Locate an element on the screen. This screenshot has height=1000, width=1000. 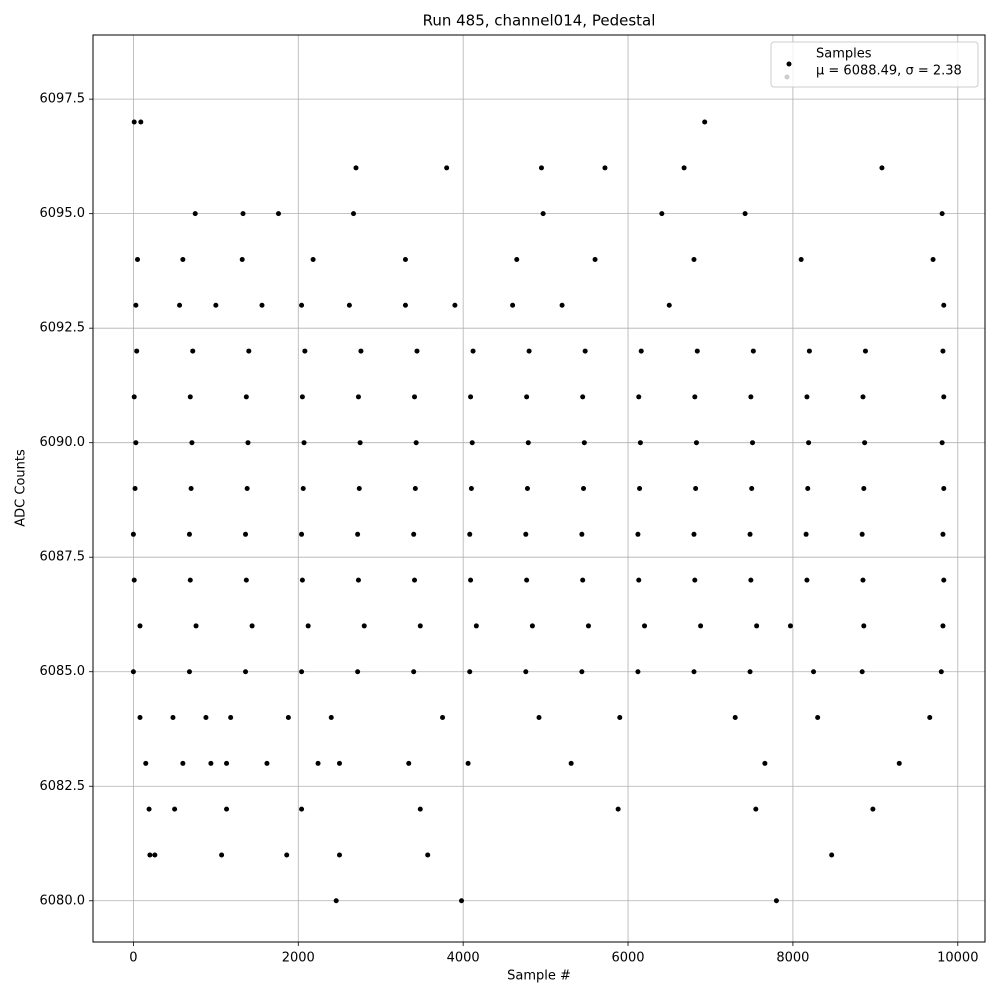
y-tick-label: 6085.0 is located at coordinates (63, 671).